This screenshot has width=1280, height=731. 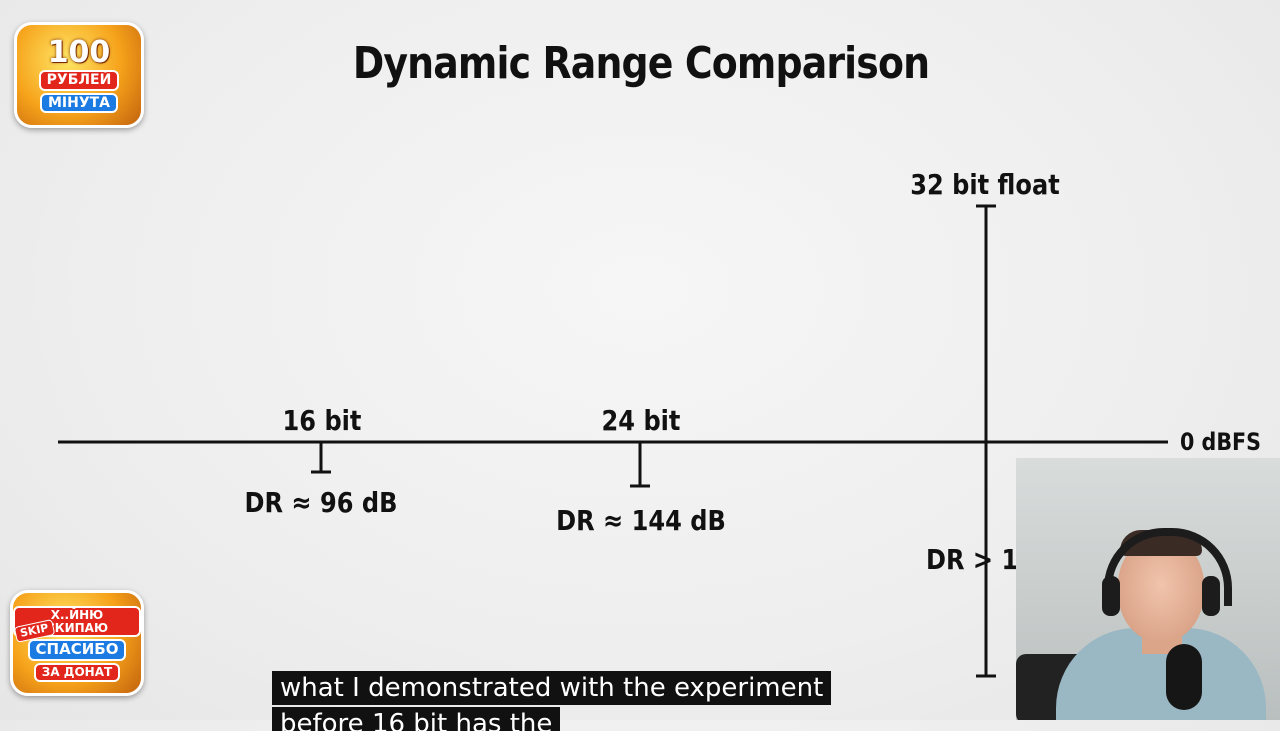 What do you see at coordinates (1211, 596) in the screenshot?
I see `headphones-right-cup` at bounding box center [1211, 596].